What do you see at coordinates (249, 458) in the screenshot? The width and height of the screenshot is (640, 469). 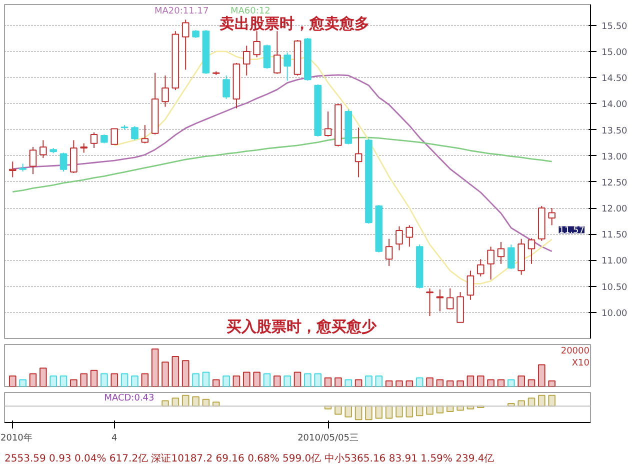 I see `text: 2553.59 0.93 0.04% 617.2亿 深证10187.2 69.16 0.68% 599.0亿 中小5365.16 83.91 1.59% 239.4亿` at bounding box center [249, 458].